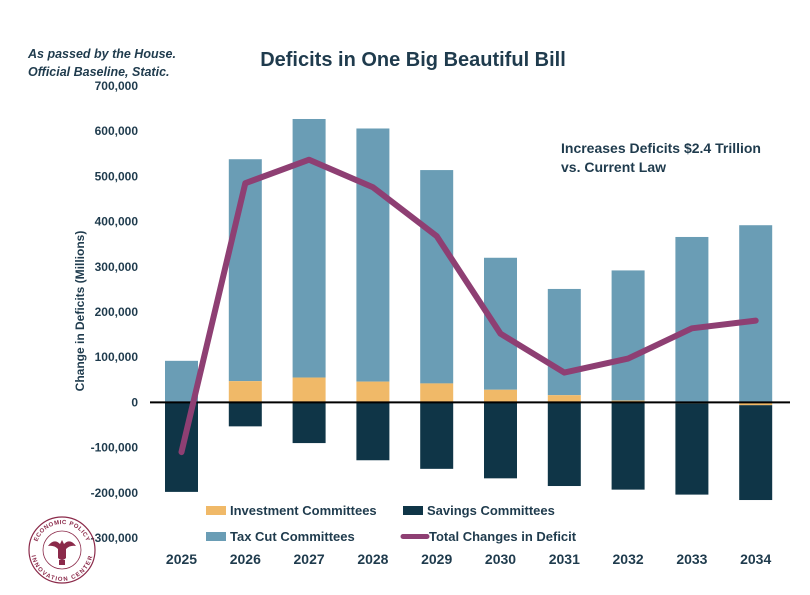  Describe the element at coordinates (613, 167) in the screenshot. I see `annotation-line-2: vs. Current Law` at that location.